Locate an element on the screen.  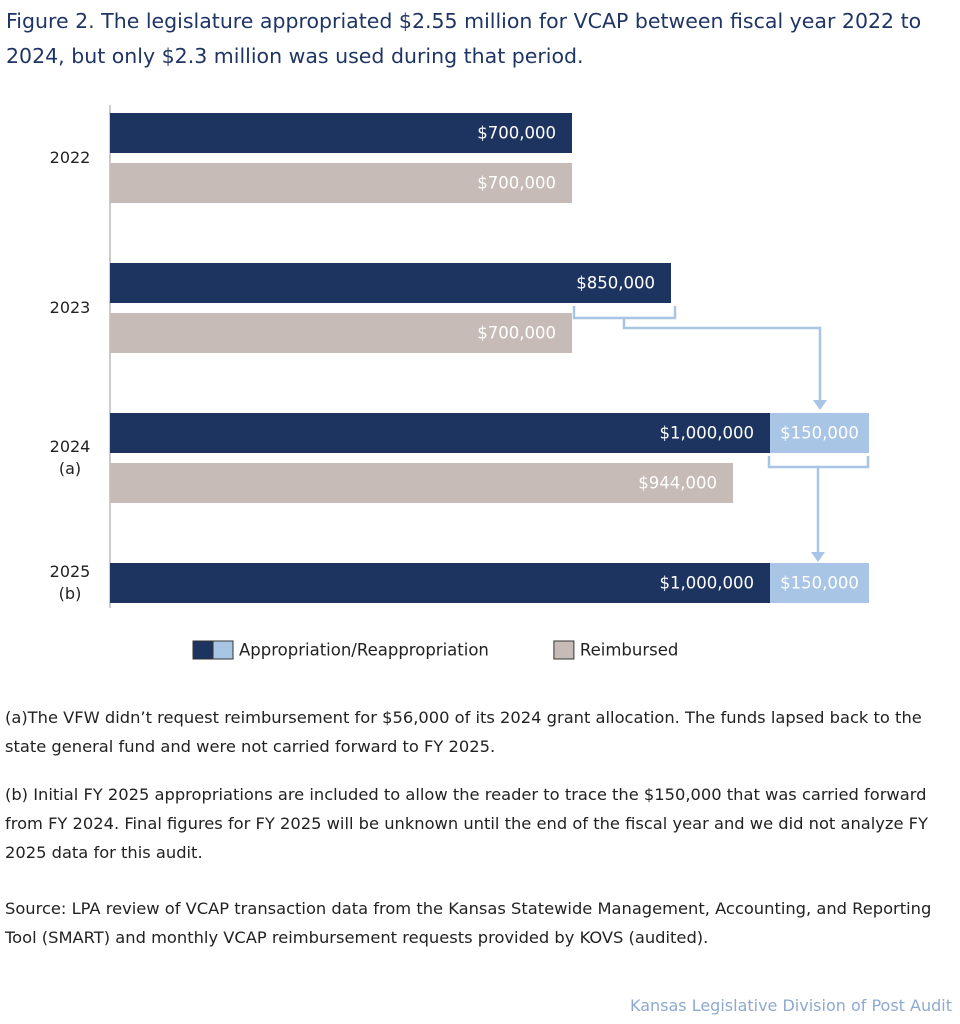
legend-label: Reimbursed is located at coordinates (629, 650).